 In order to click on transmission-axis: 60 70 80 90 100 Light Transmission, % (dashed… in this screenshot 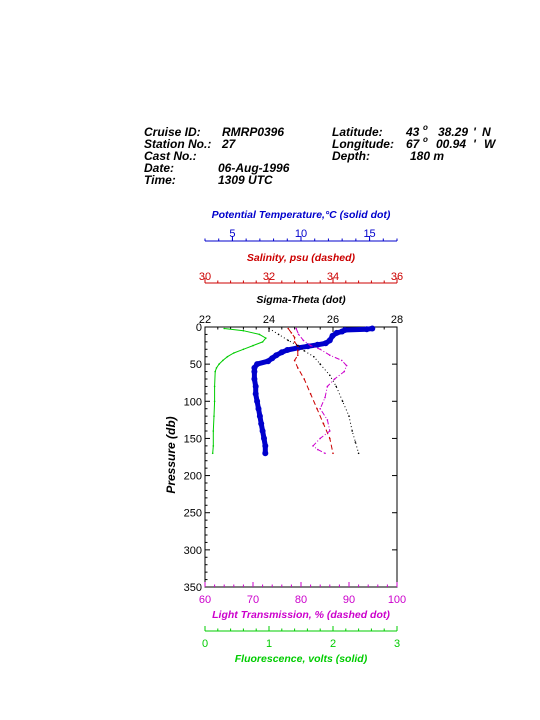, I will do `click(302, 601)`.